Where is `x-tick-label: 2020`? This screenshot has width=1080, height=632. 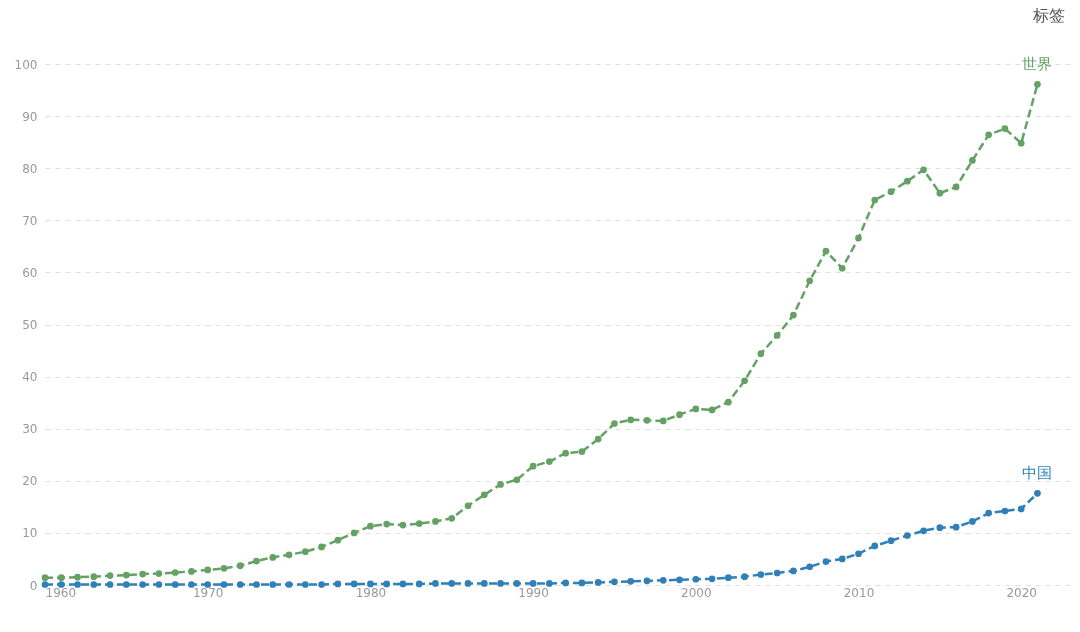 x-tick-label: 2020 is located at coordinates (1021, 592).